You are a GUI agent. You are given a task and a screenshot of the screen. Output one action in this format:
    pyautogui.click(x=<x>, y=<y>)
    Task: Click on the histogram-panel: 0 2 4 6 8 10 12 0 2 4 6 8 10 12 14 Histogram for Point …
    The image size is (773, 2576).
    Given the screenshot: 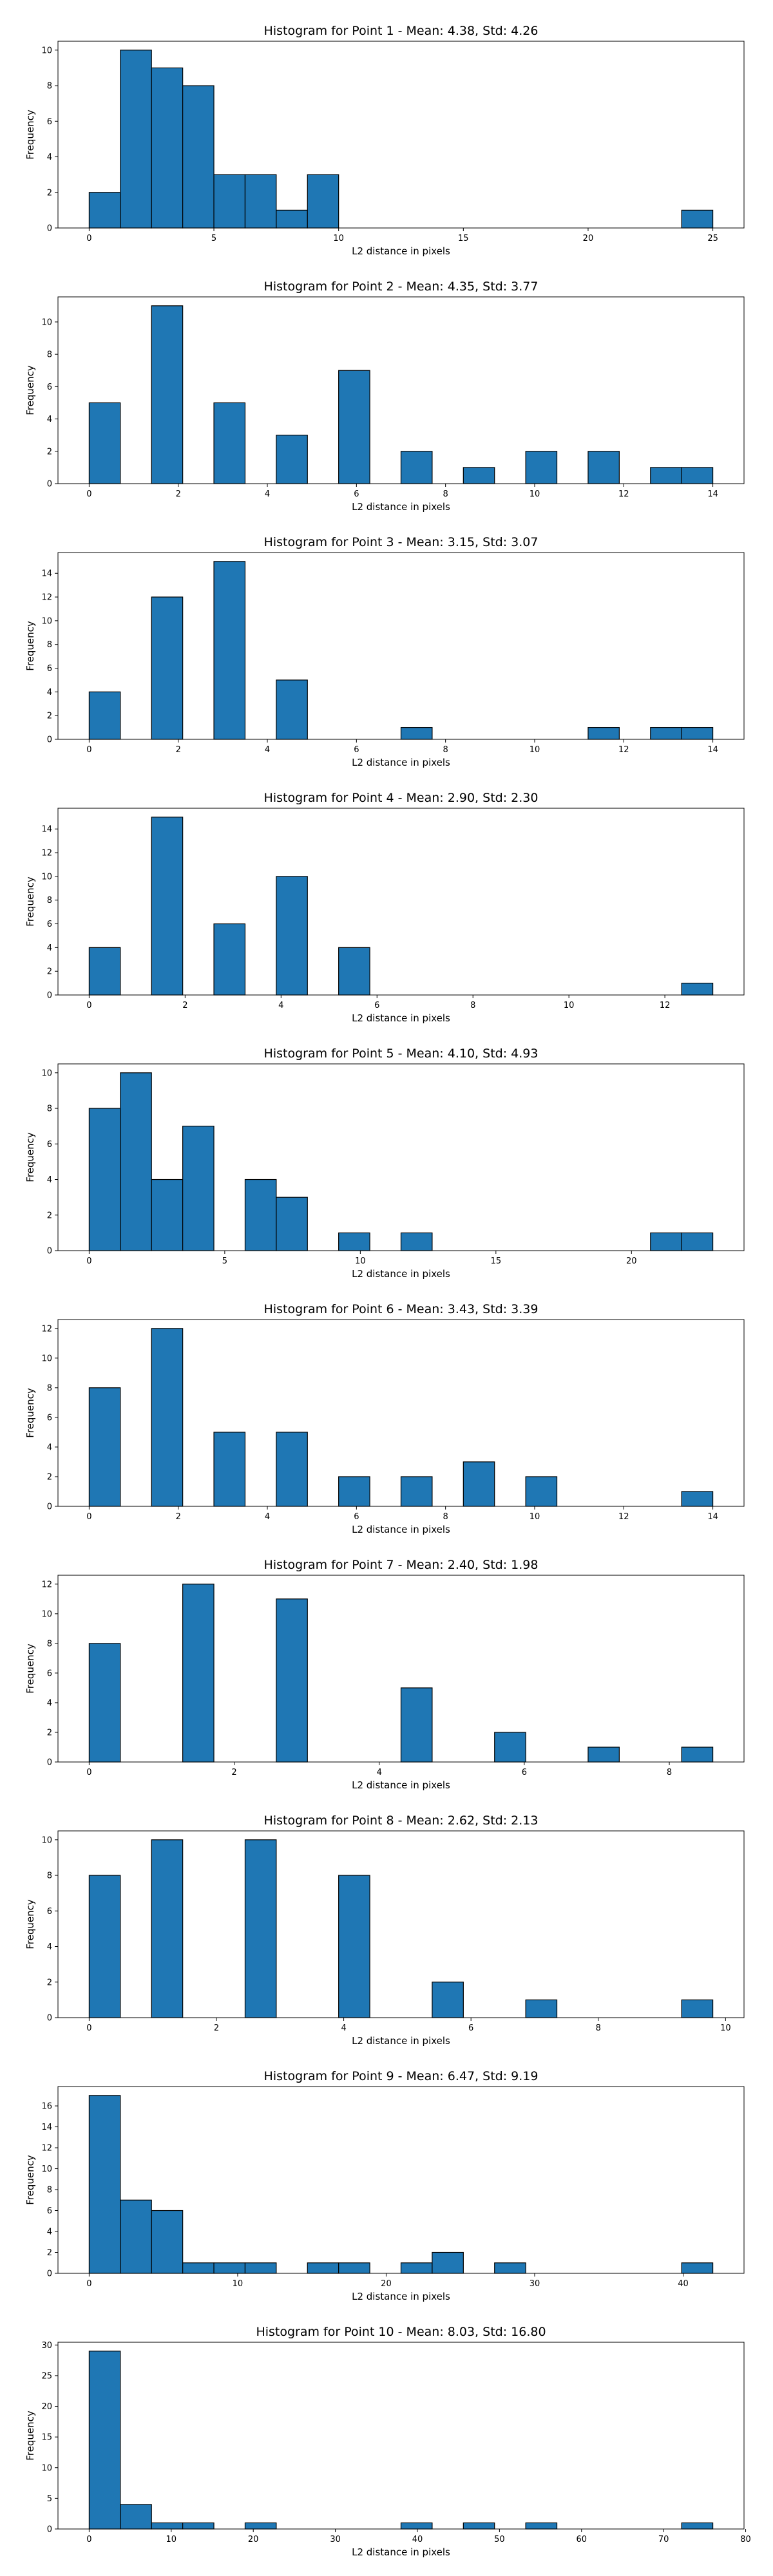 What is the action you would take?
    pyautogui.click(x=384, y=908)
    